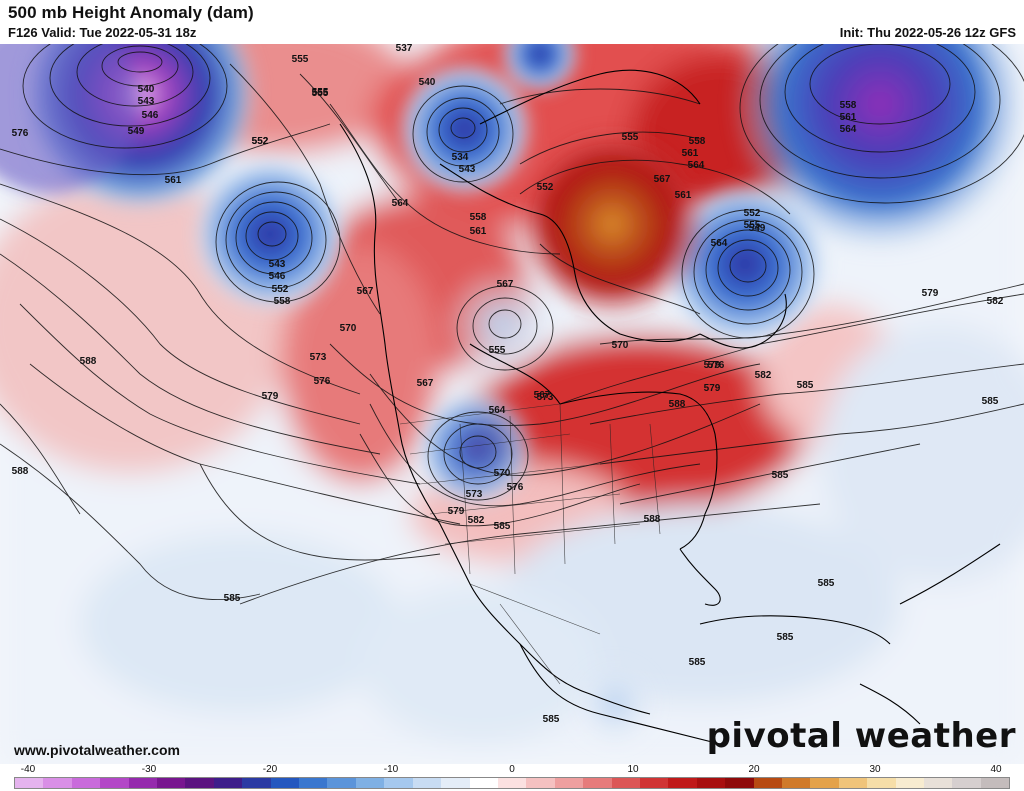 The width and height of the screenshot is (1024, 791). I want to click on colorbar-tick-label: -20, so click(270, 769).